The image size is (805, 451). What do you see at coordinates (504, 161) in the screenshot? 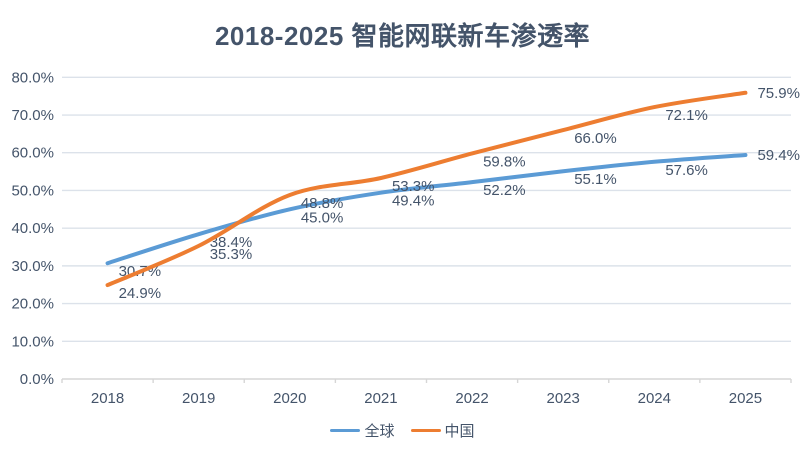
I see `data-label: 59.8%` at bounding box center [504, 161].